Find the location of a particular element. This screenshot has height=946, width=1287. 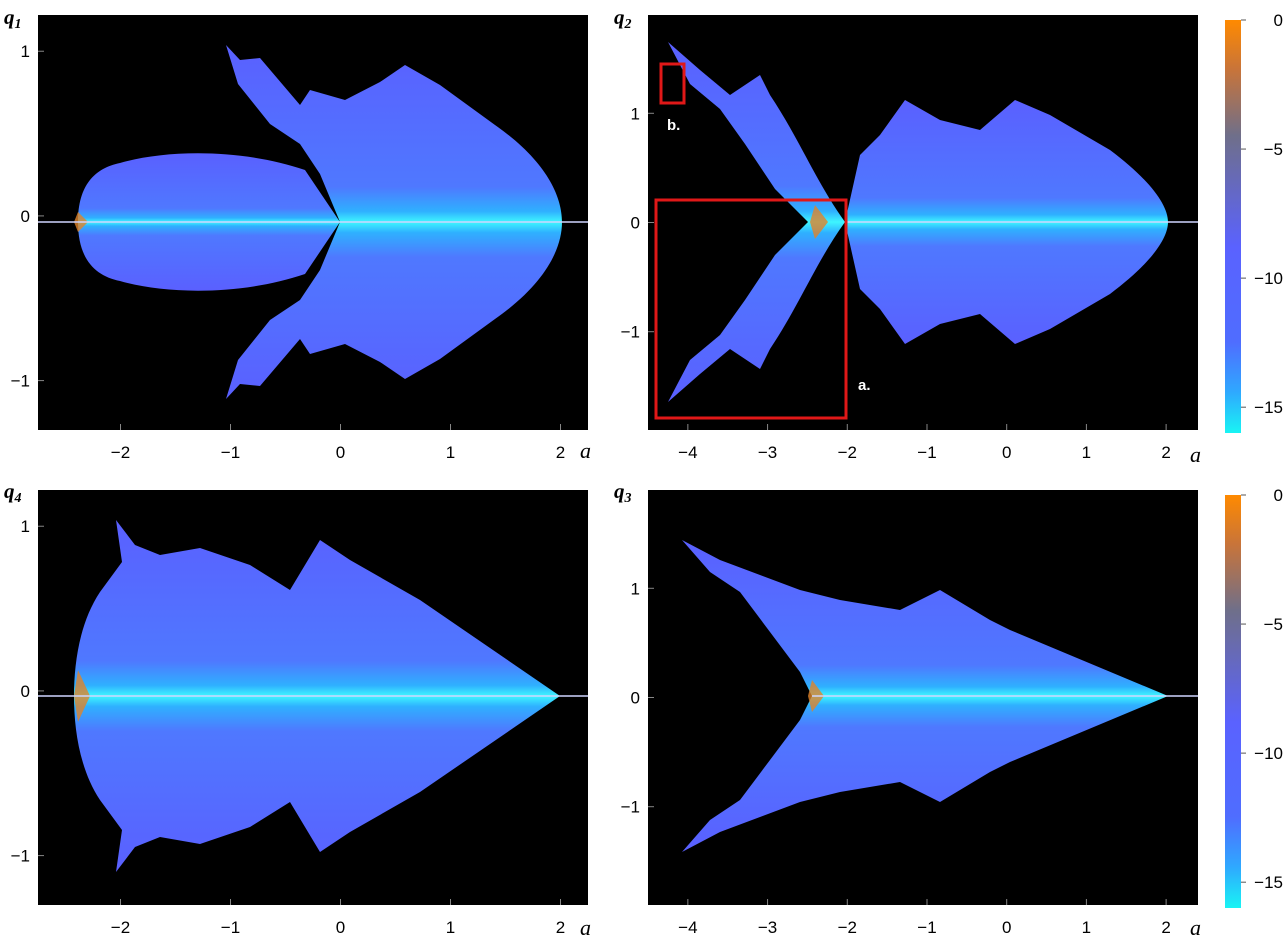

y-label-q3: q3 is located at coordinates (623, 492).